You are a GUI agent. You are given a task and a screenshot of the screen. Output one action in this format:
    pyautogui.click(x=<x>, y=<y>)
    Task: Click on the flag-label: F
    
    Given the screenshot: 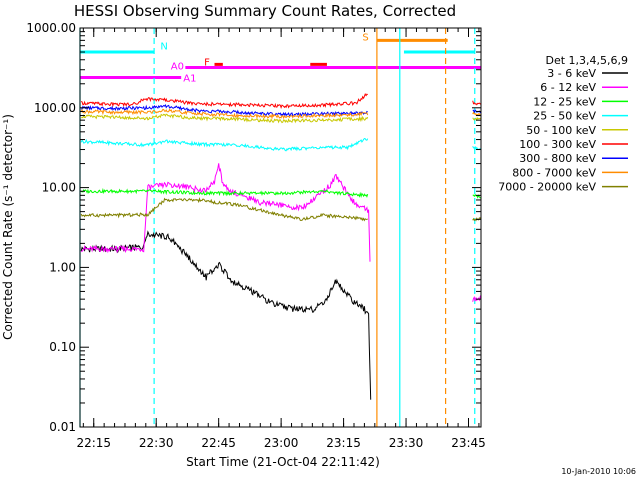 What is the action you would take?
    pyautogui.click(x=207, y=63)
    